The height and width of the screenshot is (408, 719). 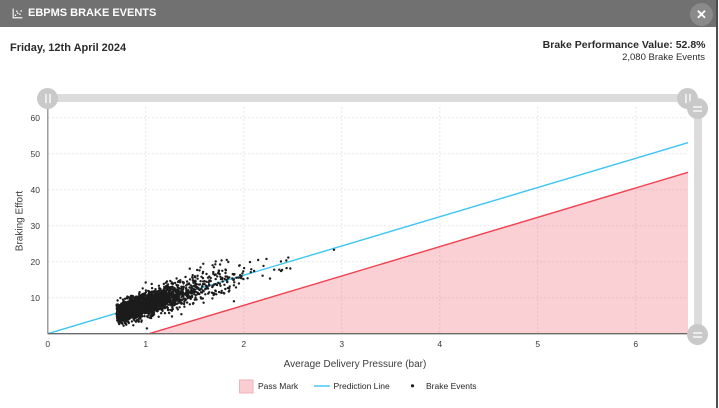 What do you see at coordinates (36, 118) in the screenshot?
I see `svg-text: 60` at bounding box center [36, 118].